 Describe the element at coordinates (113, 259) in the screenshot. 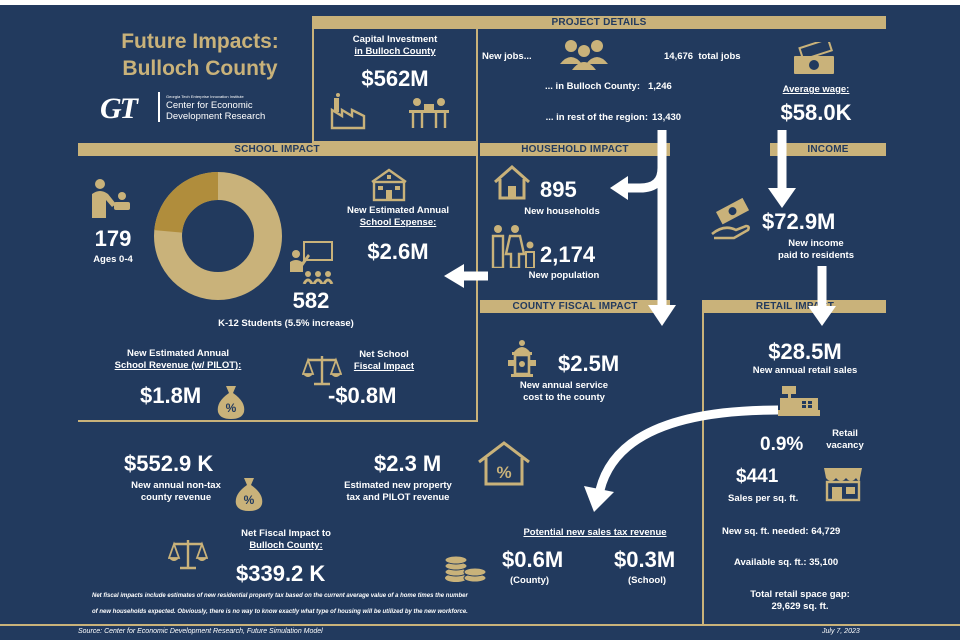

I see `ages-label: Ages 0-4` at that location.